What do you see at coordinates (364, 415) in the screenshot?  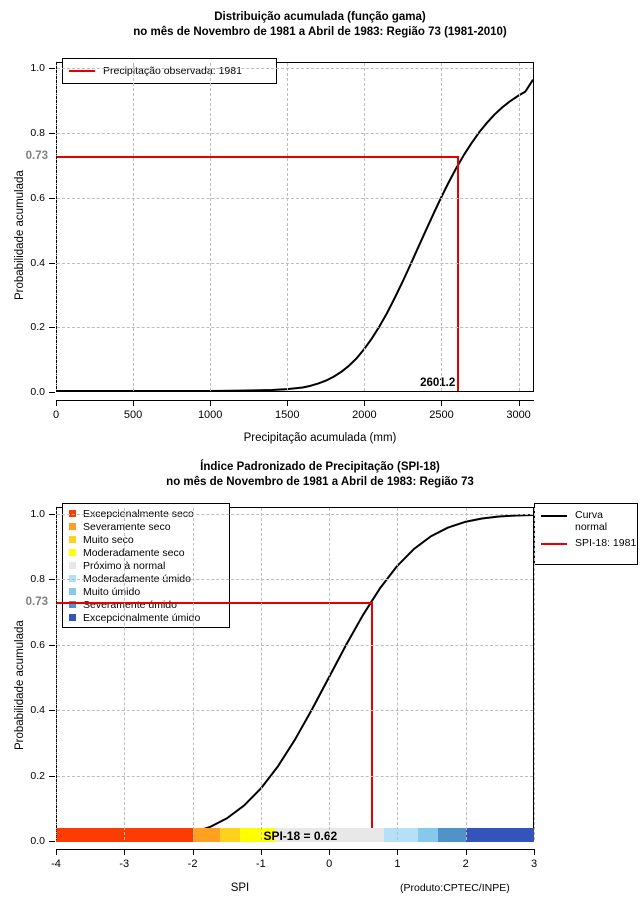 I see `chart-x-tick-label: 2000` at bounding box center [364, 415].